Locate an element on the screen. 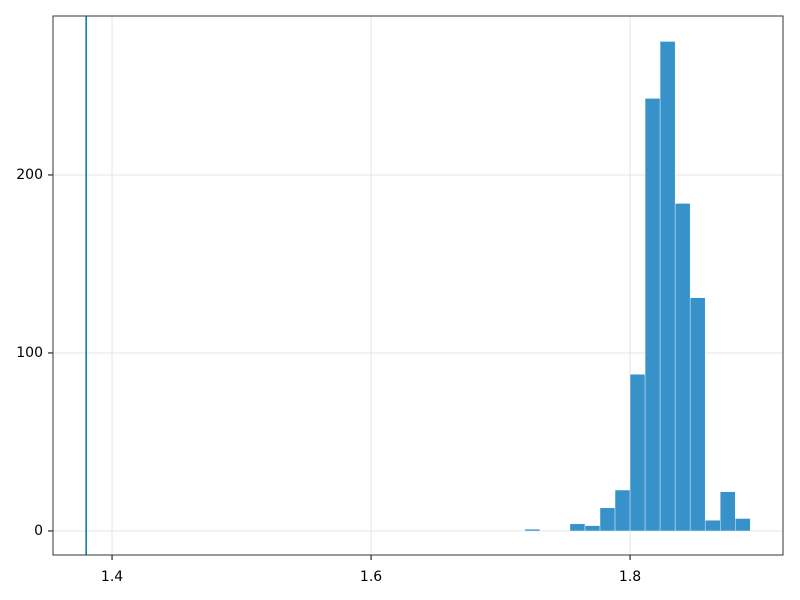 Image resolution: width=800 pixels, height=600 pixels. y-tick-label: 0 is located at coordinates (38, 531).